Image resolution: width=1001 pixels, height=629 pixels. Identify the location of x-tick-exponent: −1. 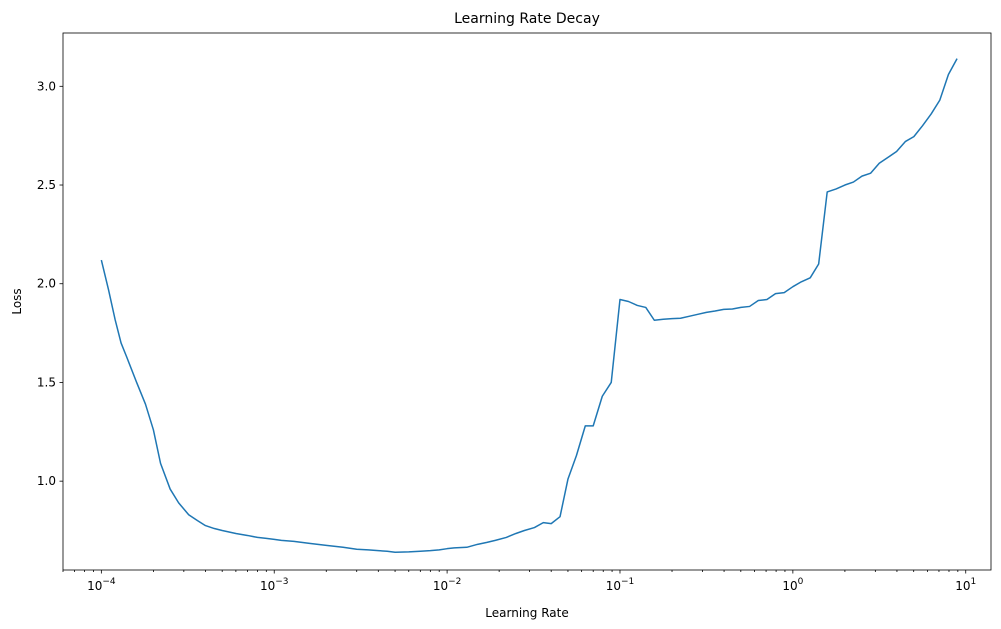
(627, 582).